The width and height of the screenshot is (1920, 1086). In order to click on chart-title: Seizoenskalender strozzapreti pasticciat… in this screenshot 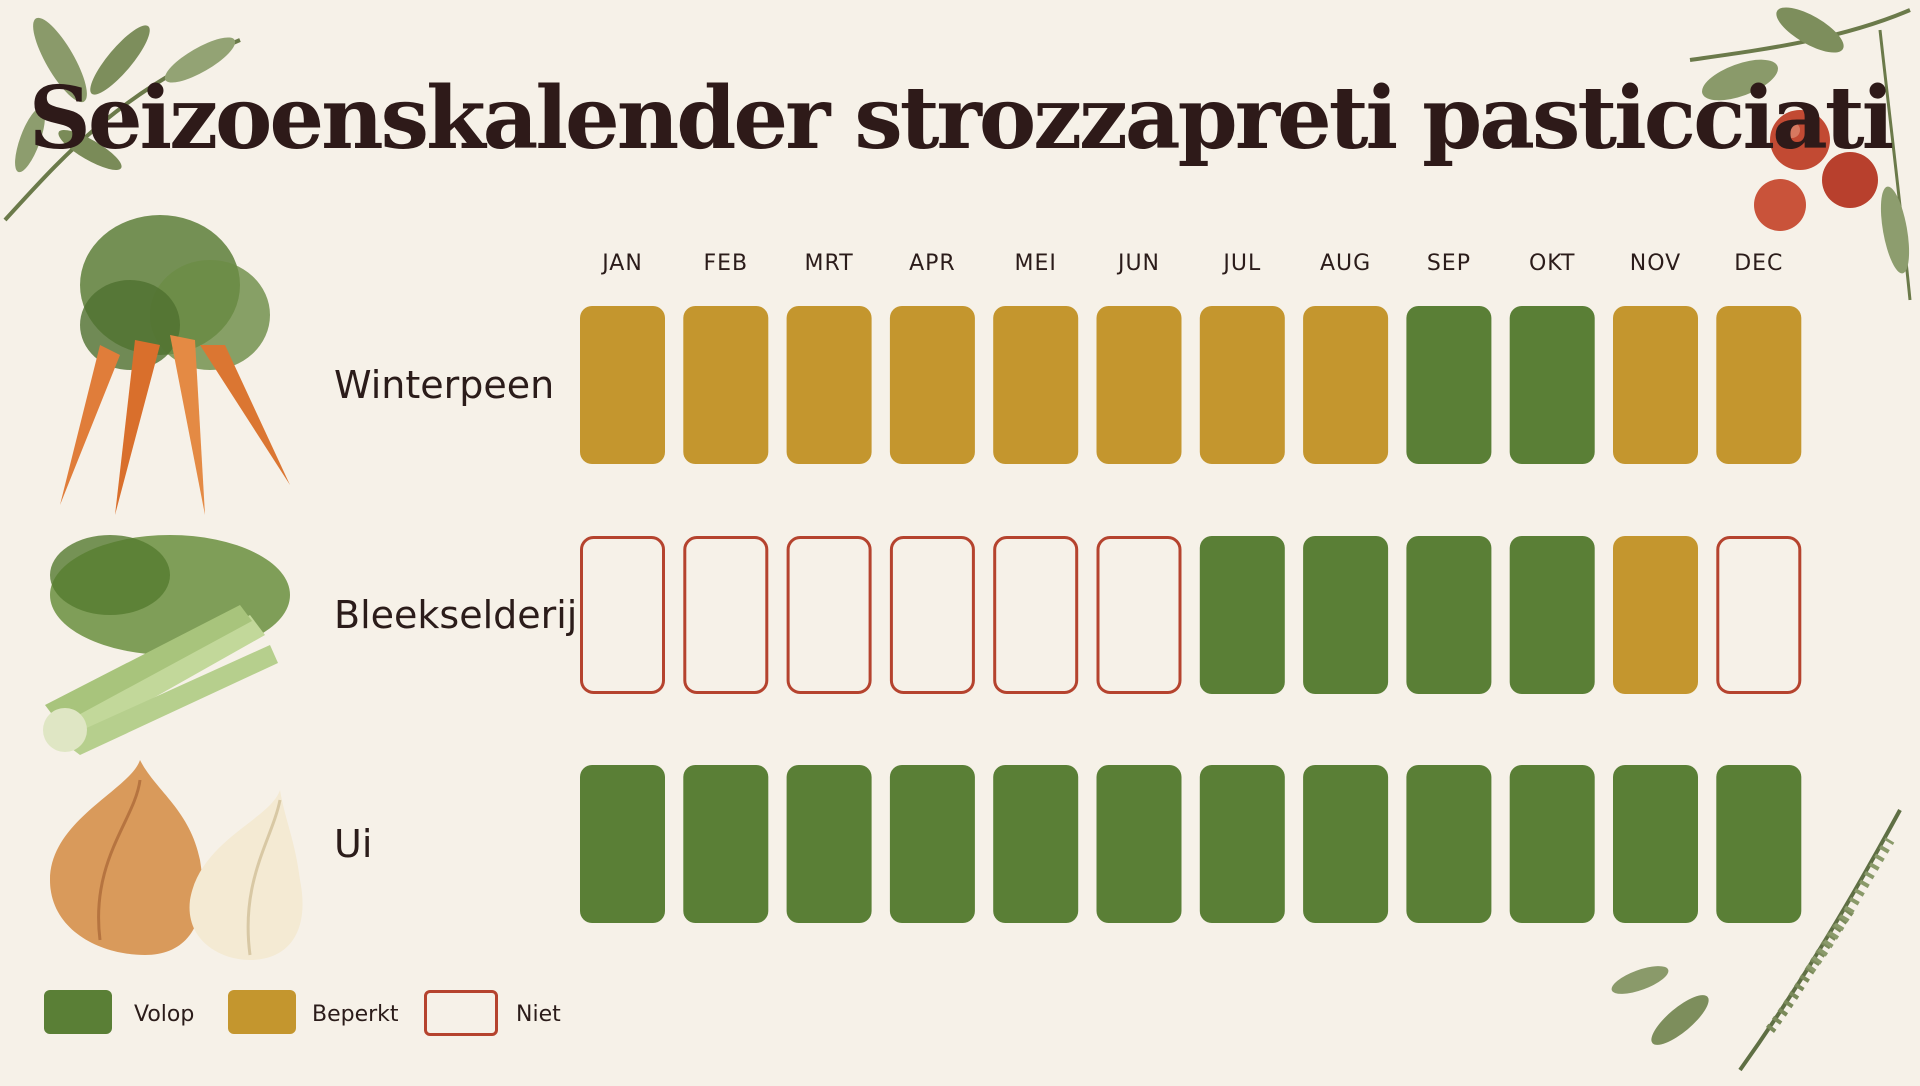, I will do `click(961, 118)`.